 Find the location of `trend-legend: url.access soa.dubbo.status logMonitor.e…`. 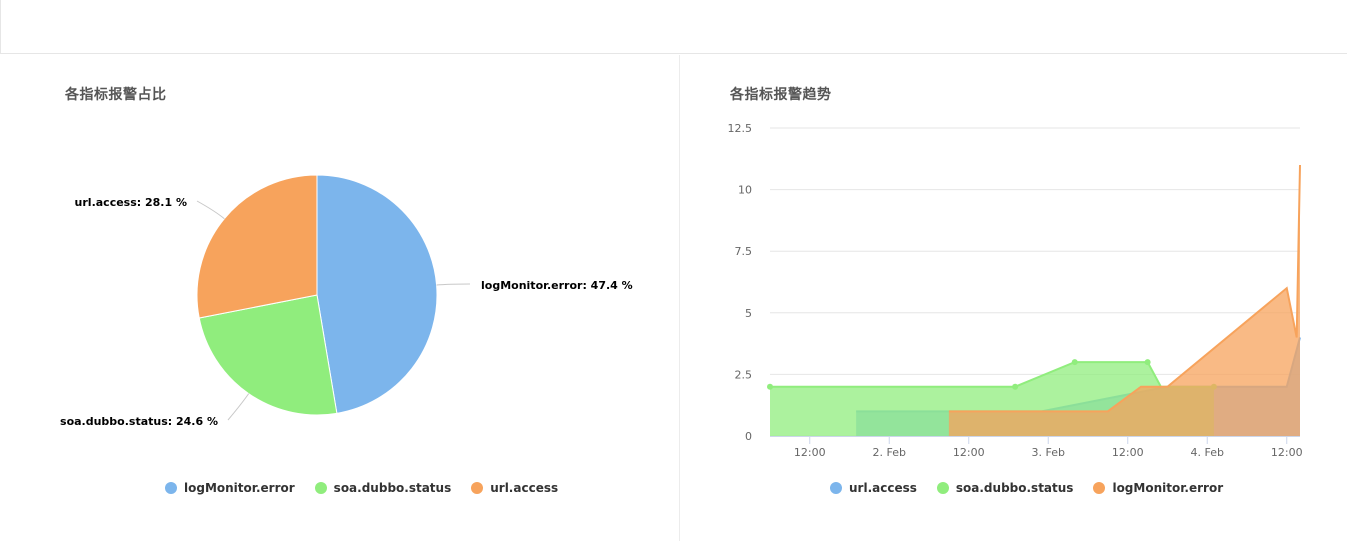

trend-legend: url.access soa.dubbo.status logMonitor.e… is located at coordinates (1026, 488).